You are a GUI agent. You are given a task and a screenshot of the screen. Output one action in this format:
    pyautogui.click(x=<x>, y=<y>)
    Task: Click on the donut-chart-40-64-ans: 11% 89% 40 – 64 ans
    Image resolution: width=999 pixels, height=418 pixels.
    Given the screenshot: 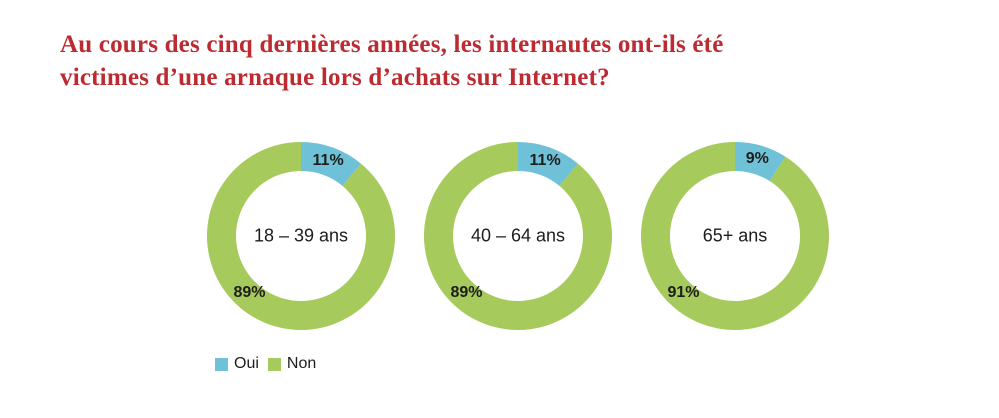 What is the action you would take?
    pyautogui.click(x=518, y=236)
    